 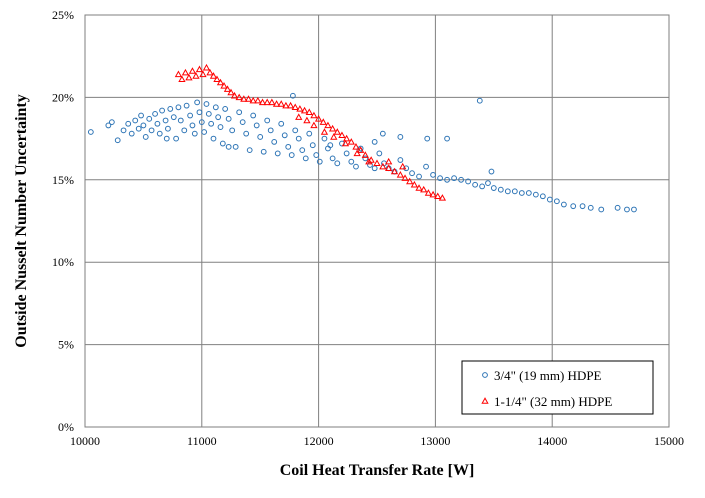 I want to click on legend: 3/4" (19 mm) HDPE 1-1/4" (32 mm) HDPE, so click(x=557, y=387).